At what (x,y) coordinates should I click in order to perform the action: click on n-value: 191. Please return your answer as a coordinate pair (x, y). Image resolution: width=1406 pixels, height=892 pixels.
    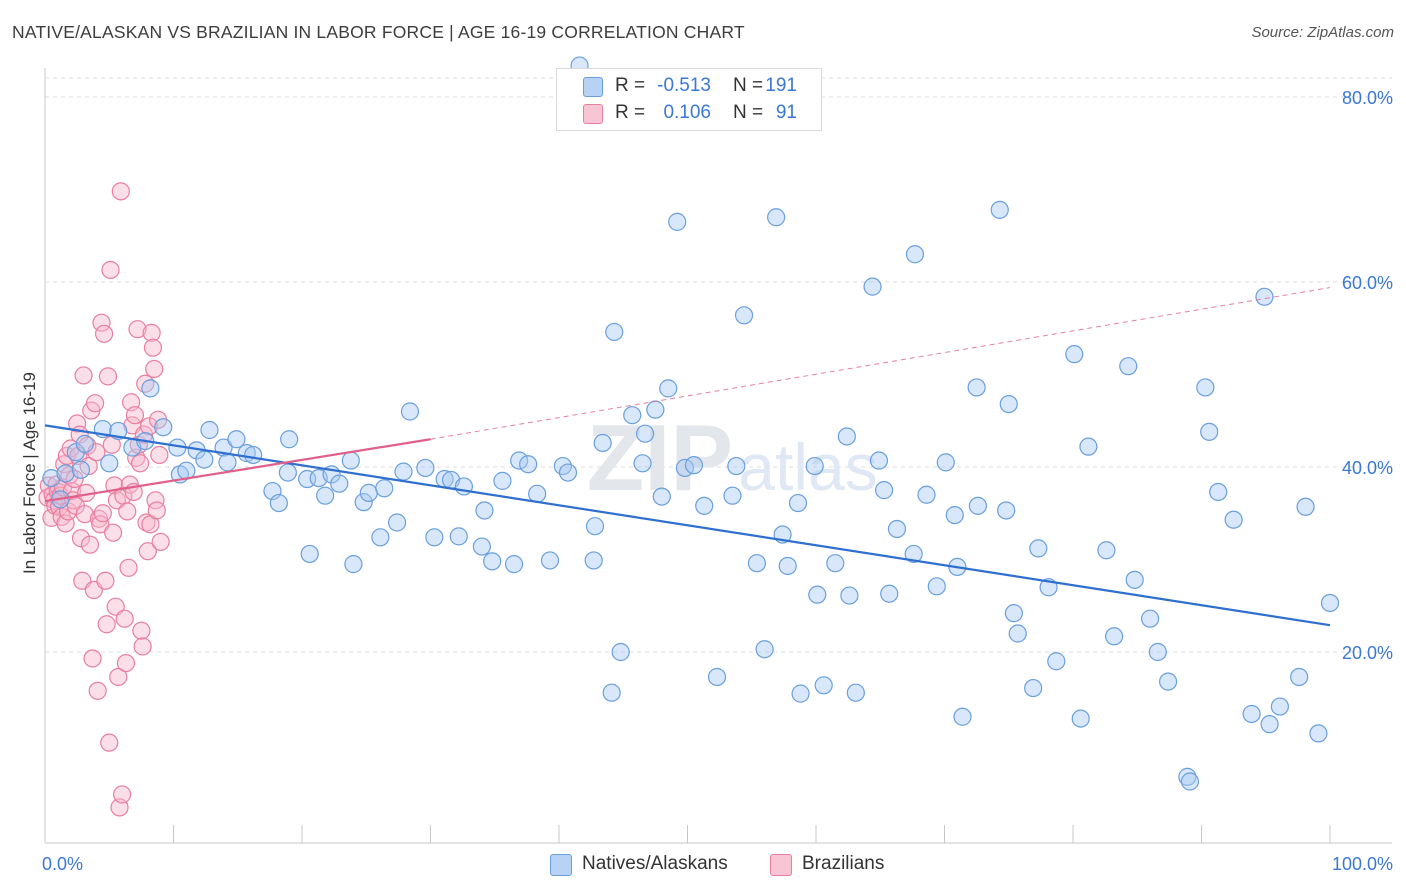
    Looking at the image, I should click on (781, 85).